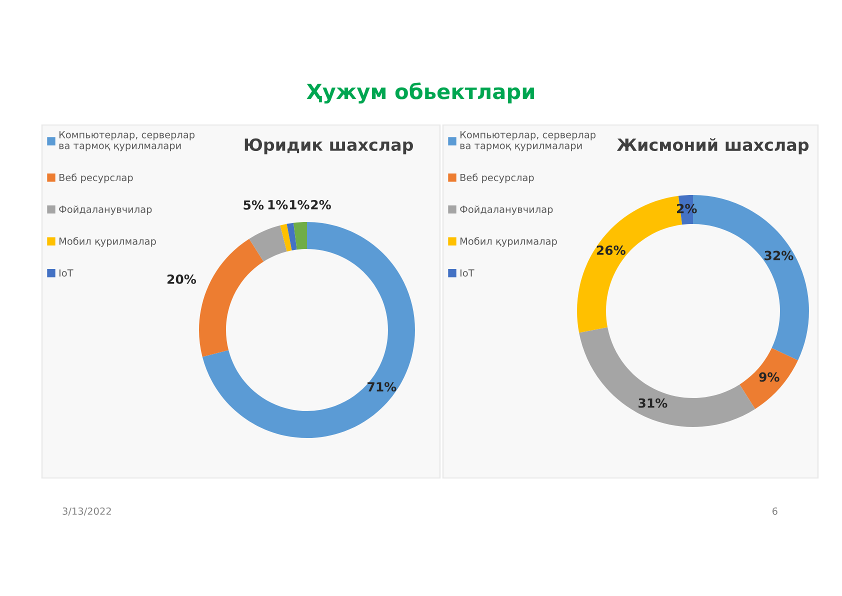 Image resolution: width=842 pixels, height=596 pixels. Describe the element at coordinates (254, 205) in the screenshot. I see `data-label: 5%` at that location.